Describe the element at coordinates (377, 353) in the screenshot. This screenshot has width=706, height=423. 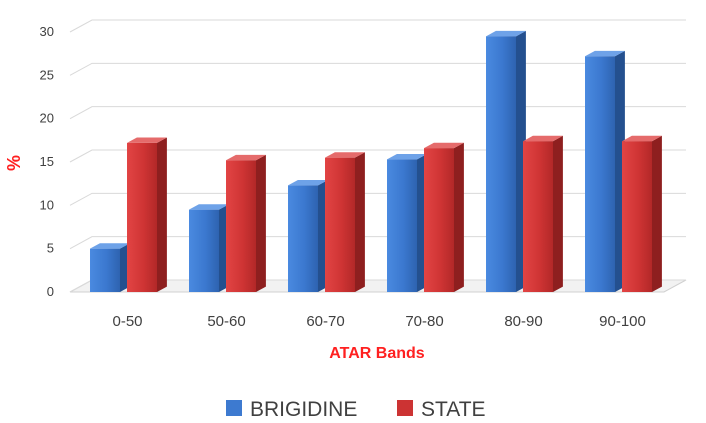
I see `x-axis-title: ATAR Bands` at that location.